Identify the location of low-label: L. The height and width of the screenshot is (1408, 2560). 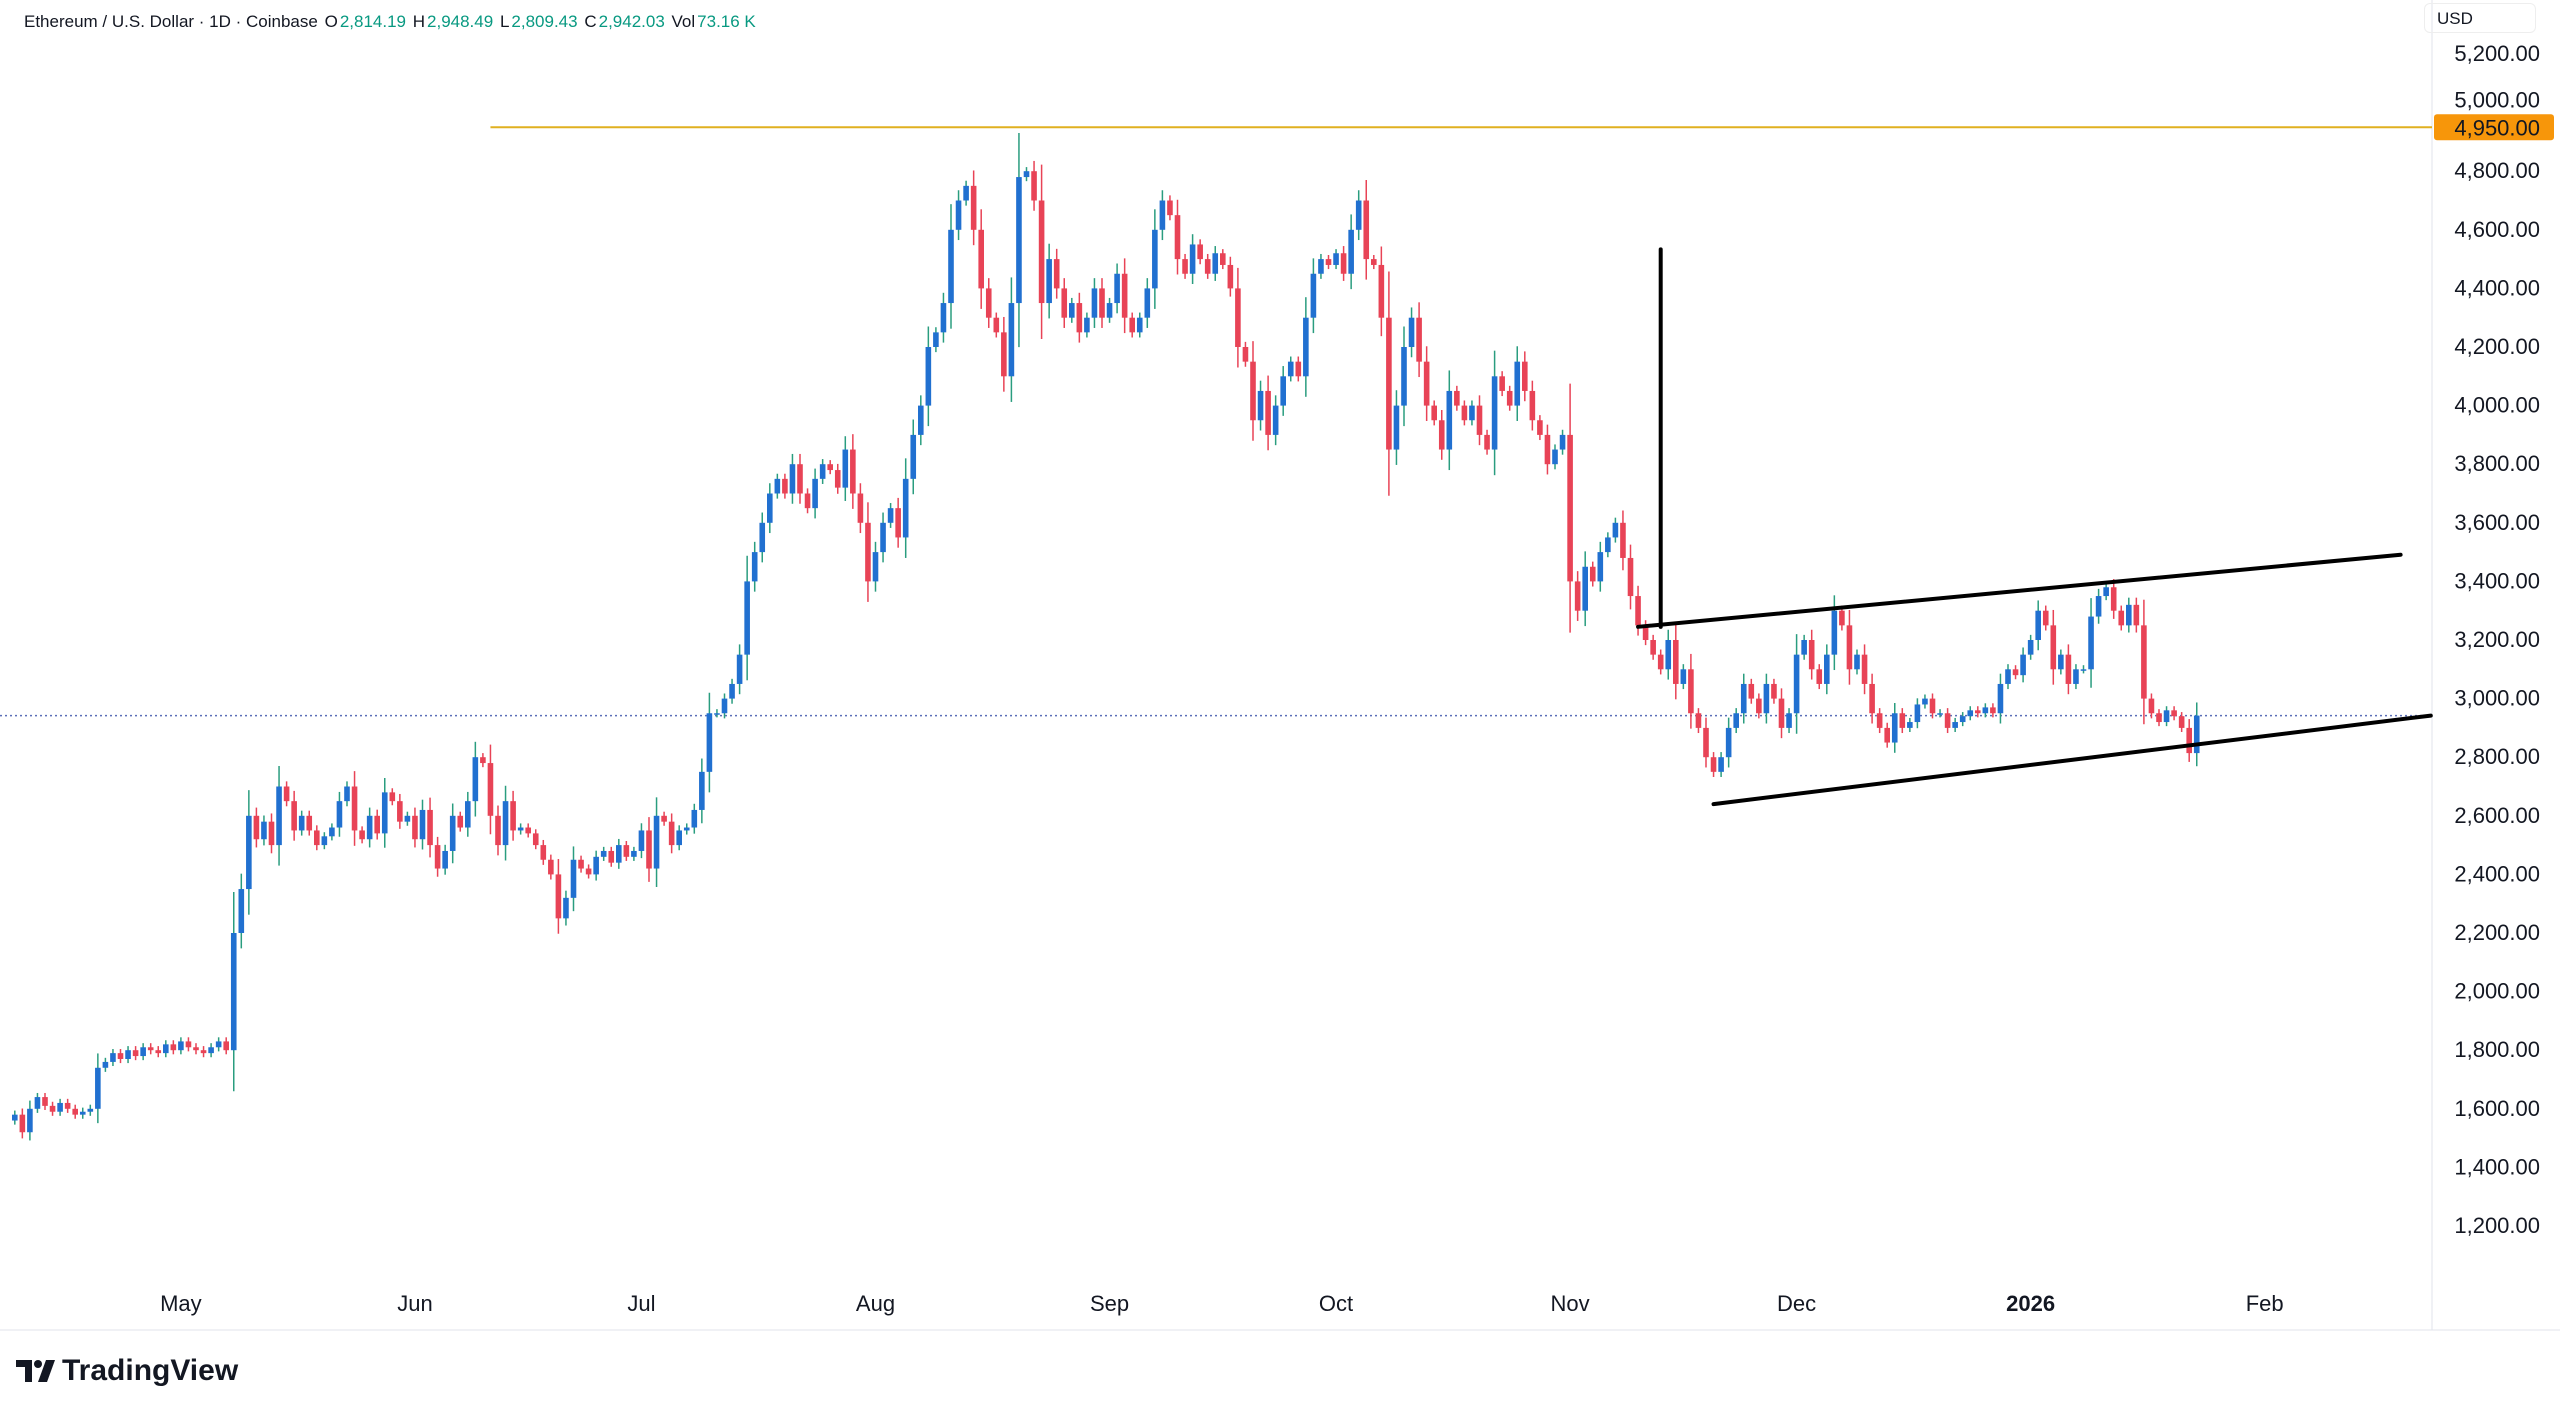
(504, 21).